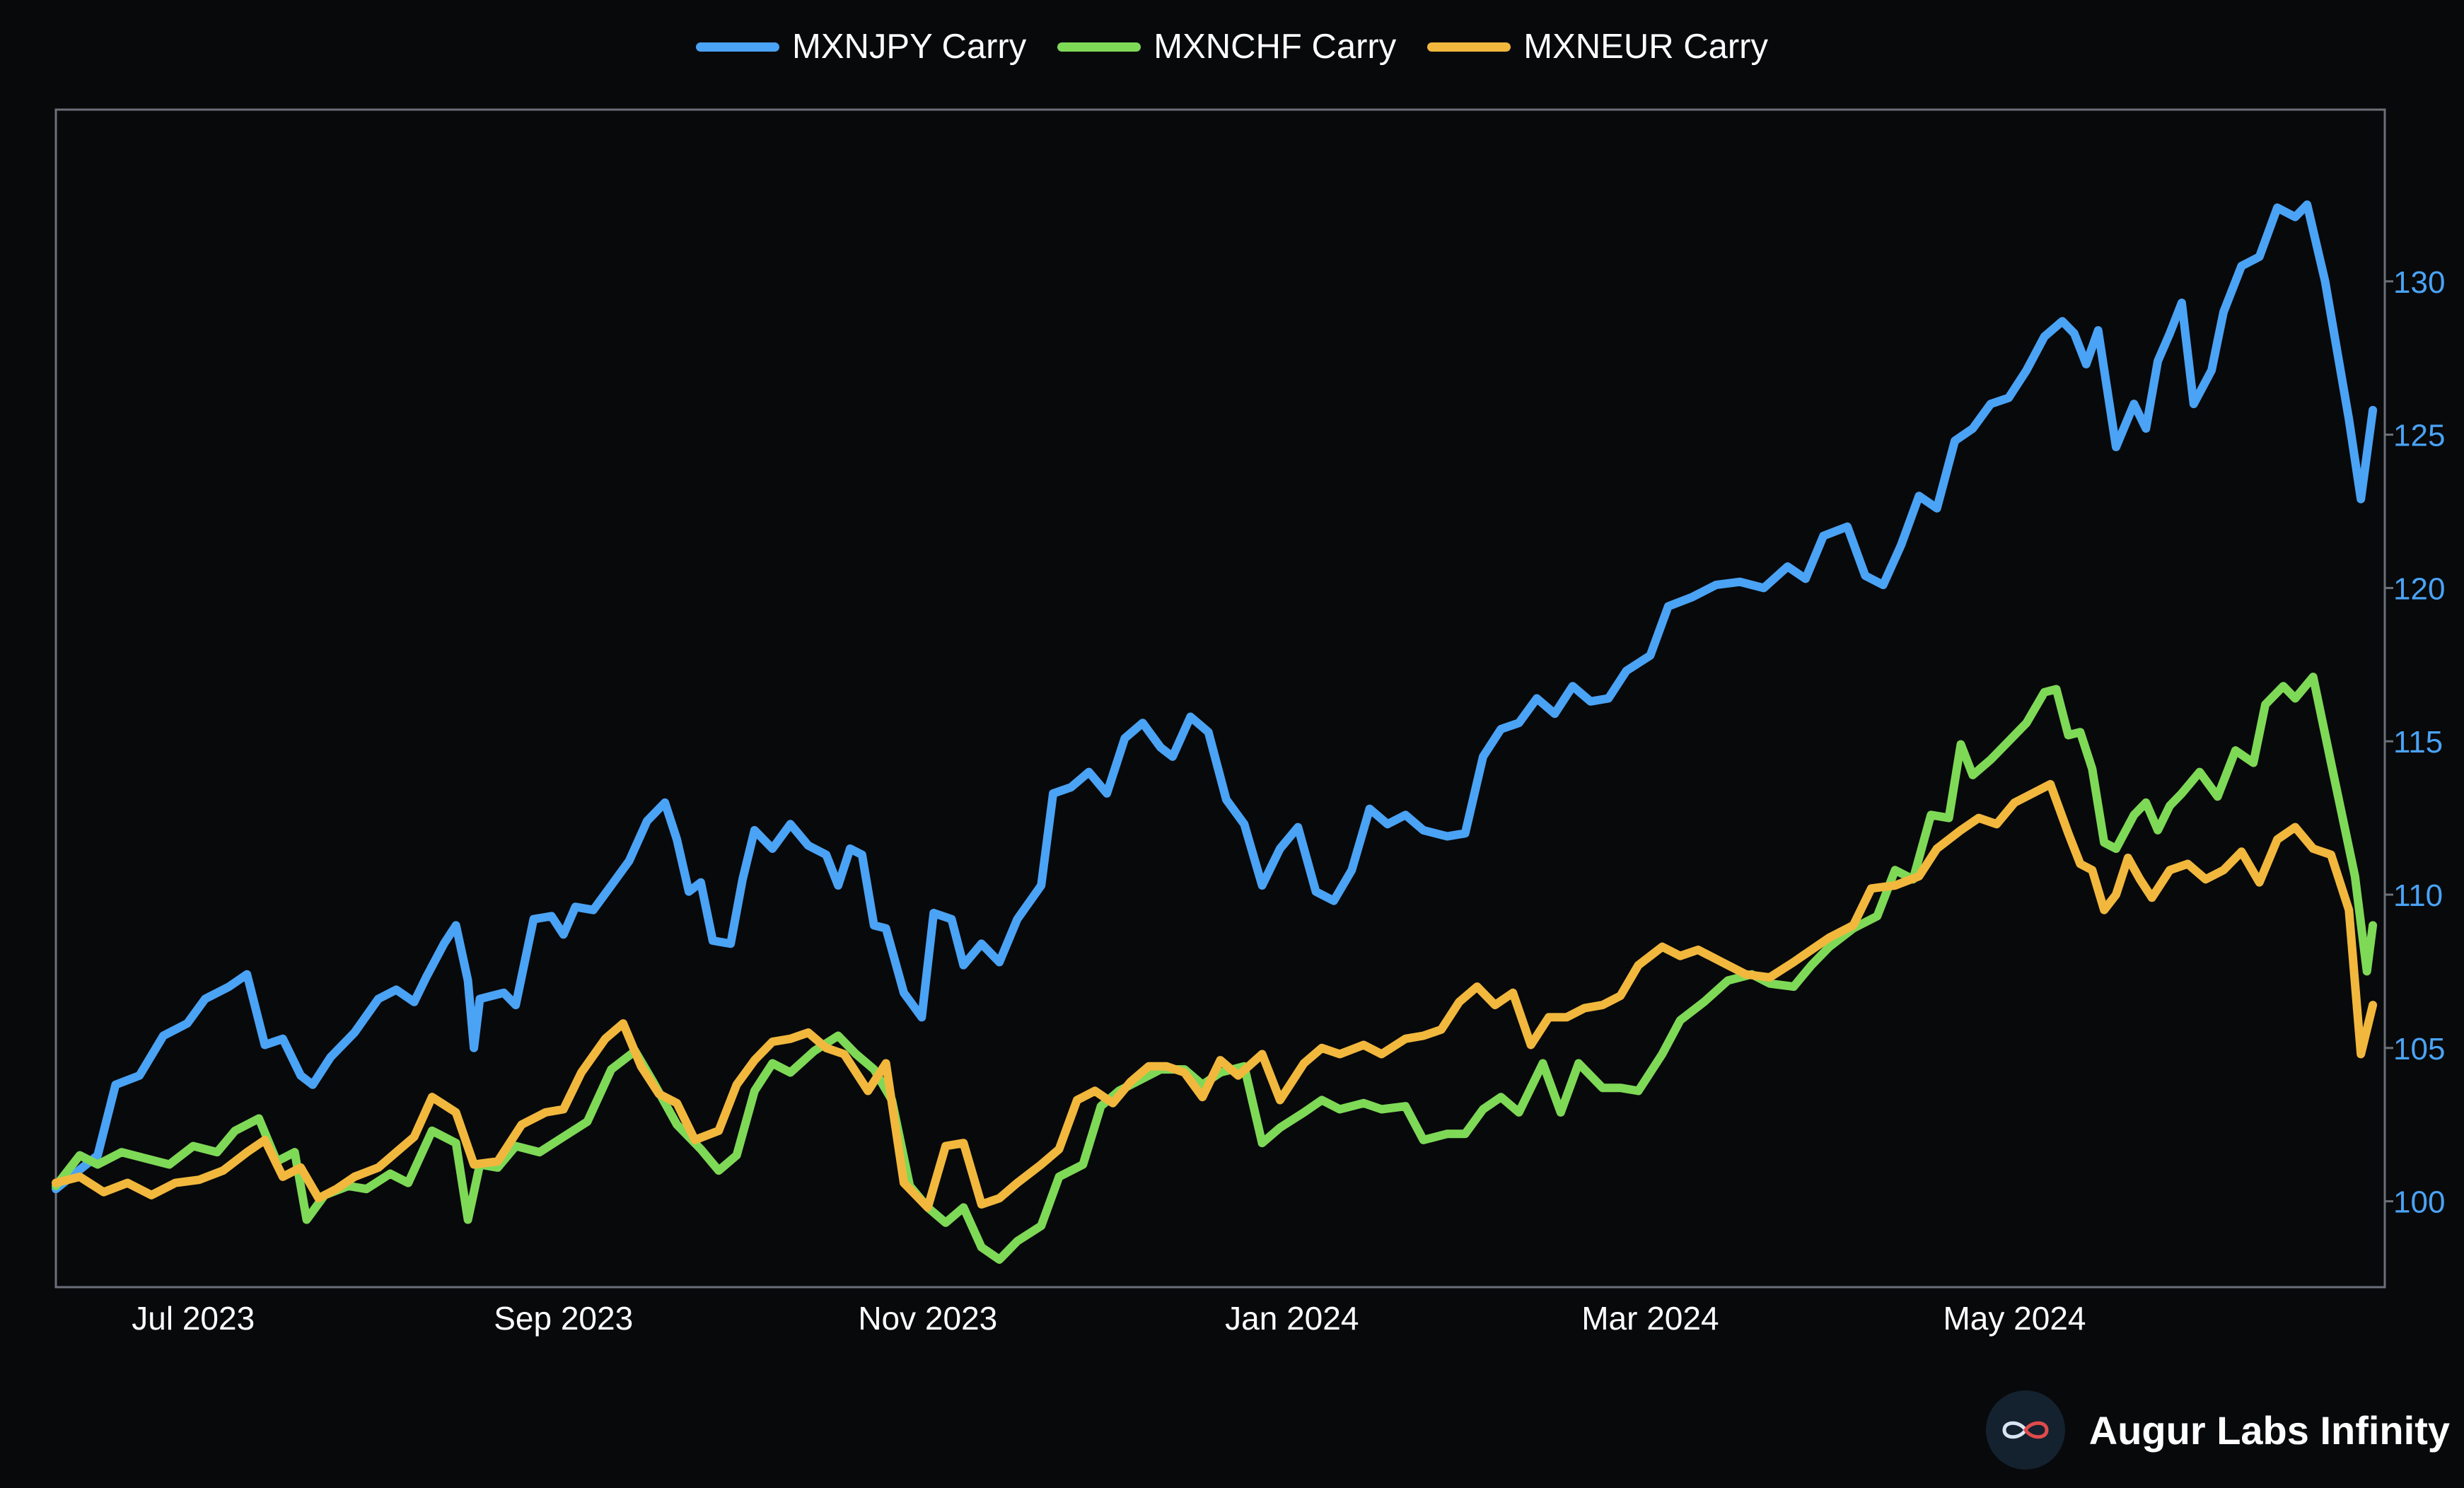 Image resolution: width=2464 pixels, height=1488 pixels. I want to click on x-tick-label: Jul 2023, so click(193, 1319).